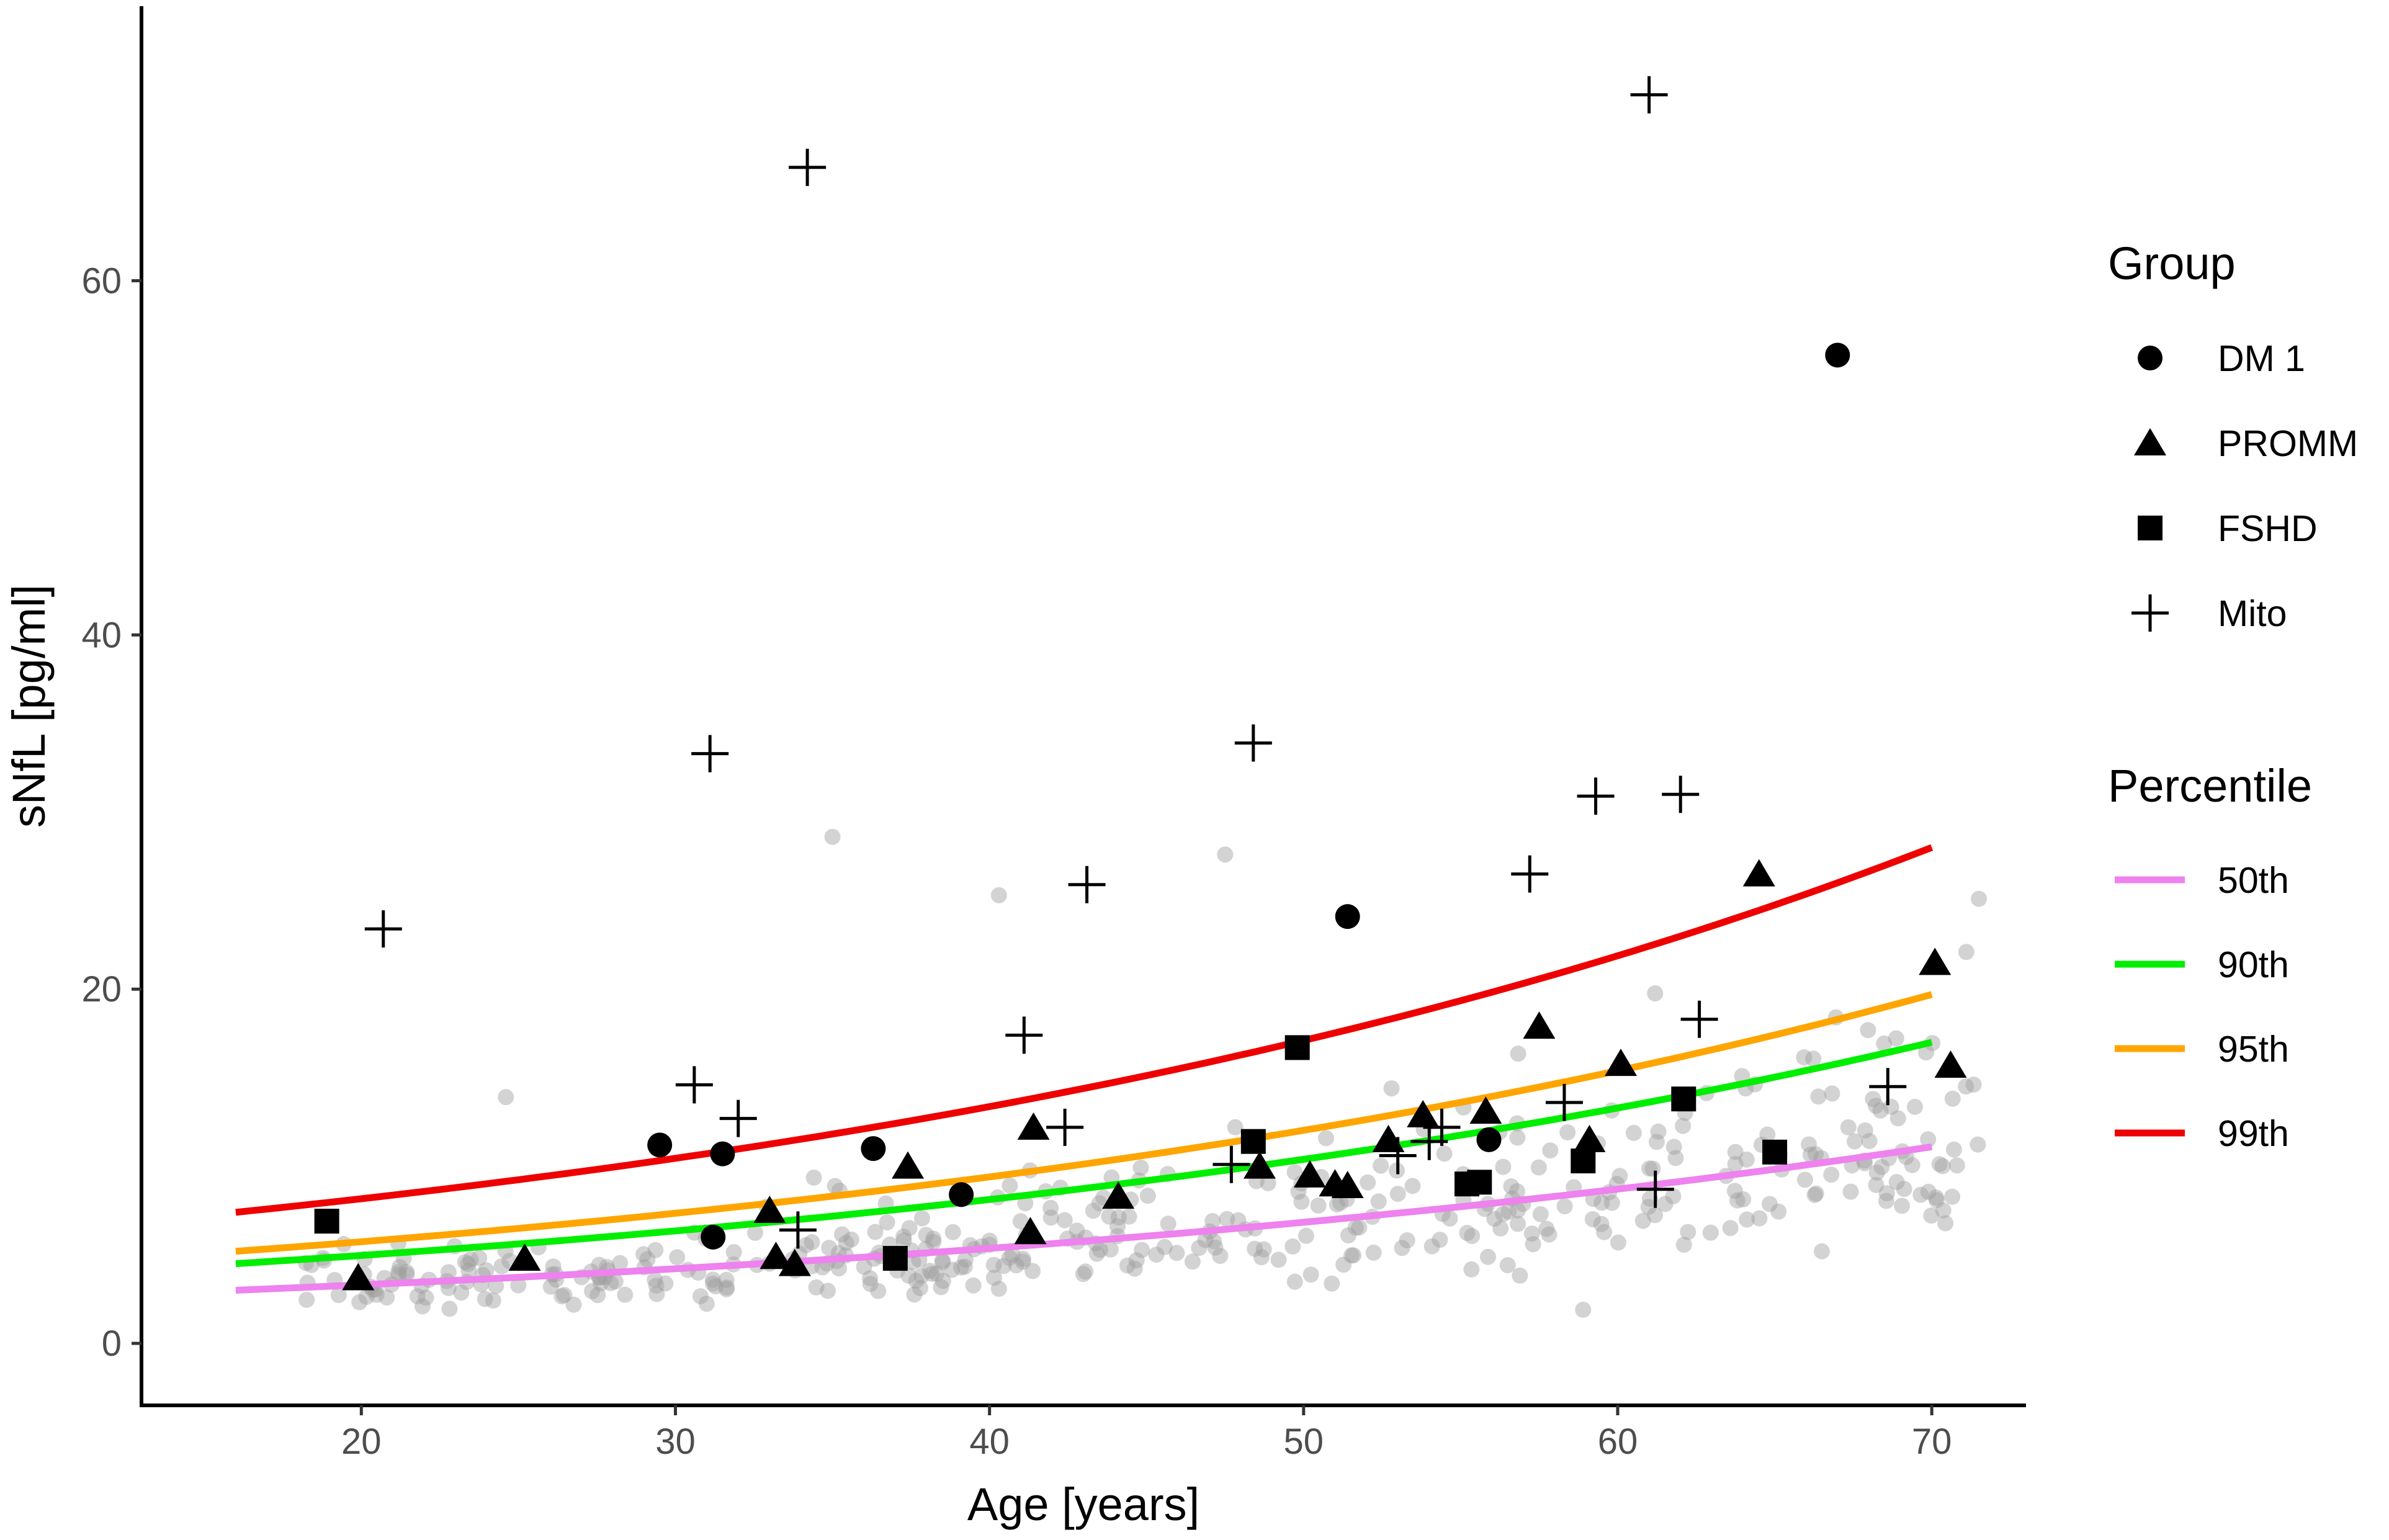 Image resolution: width=2389 pixels, height=1540 pixels. What do you see at coordinates (29, 706) in the screenshot?
I see `y-axis-title: sNfL [pg/ml]` at bounding box center [29, 706].